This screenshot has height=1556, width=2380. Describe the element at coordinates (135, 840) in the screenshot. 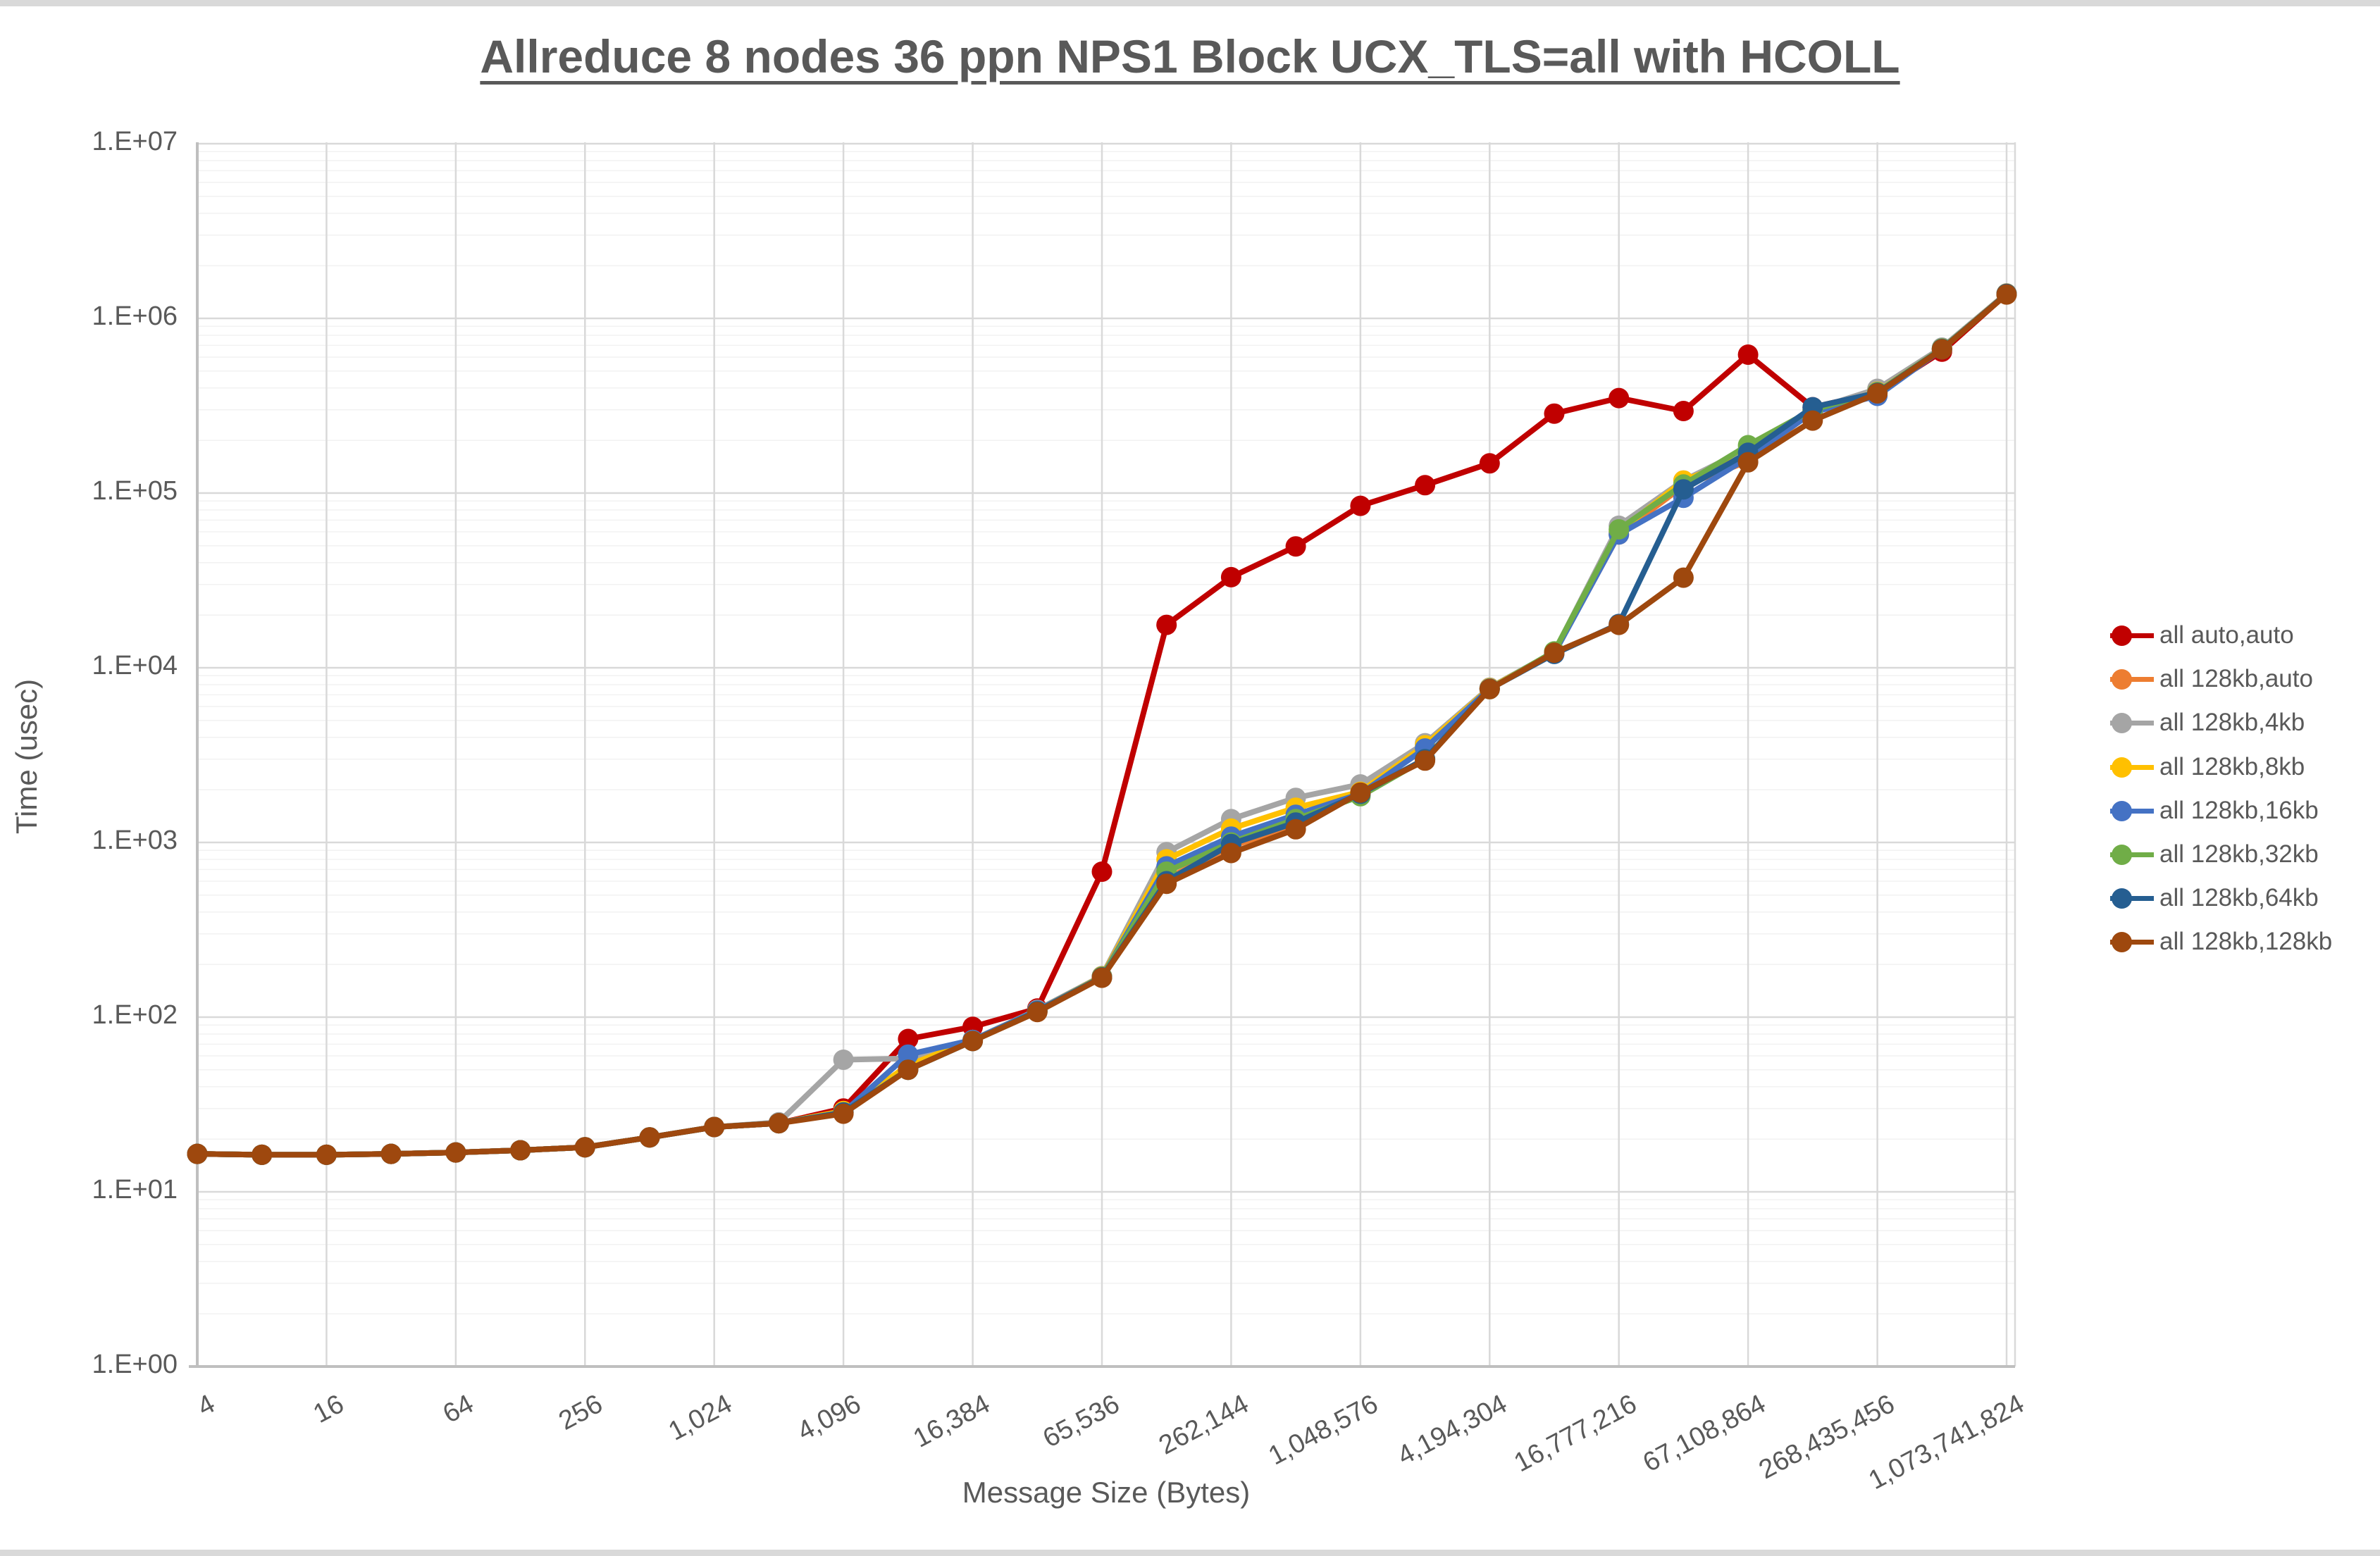

I see `y-tick-label: 1.E+03` at that location.